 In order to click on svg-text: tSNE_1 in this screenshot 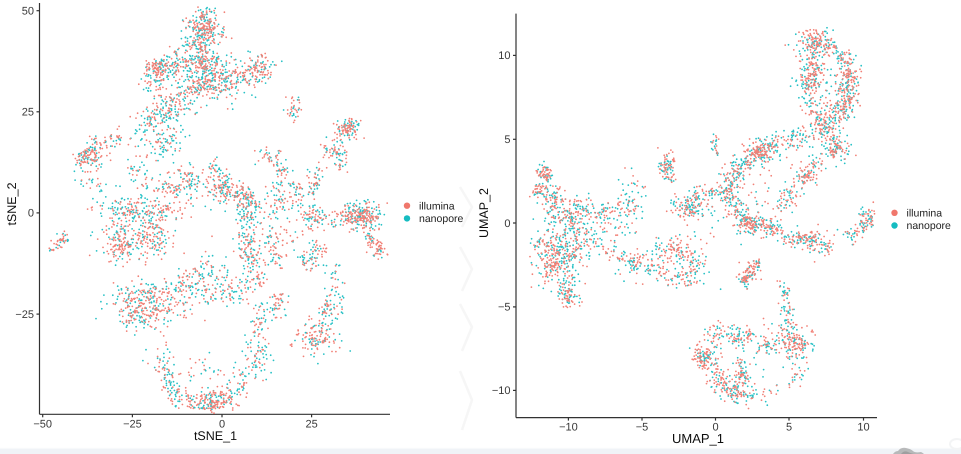, I will do `click(215, 436)`.